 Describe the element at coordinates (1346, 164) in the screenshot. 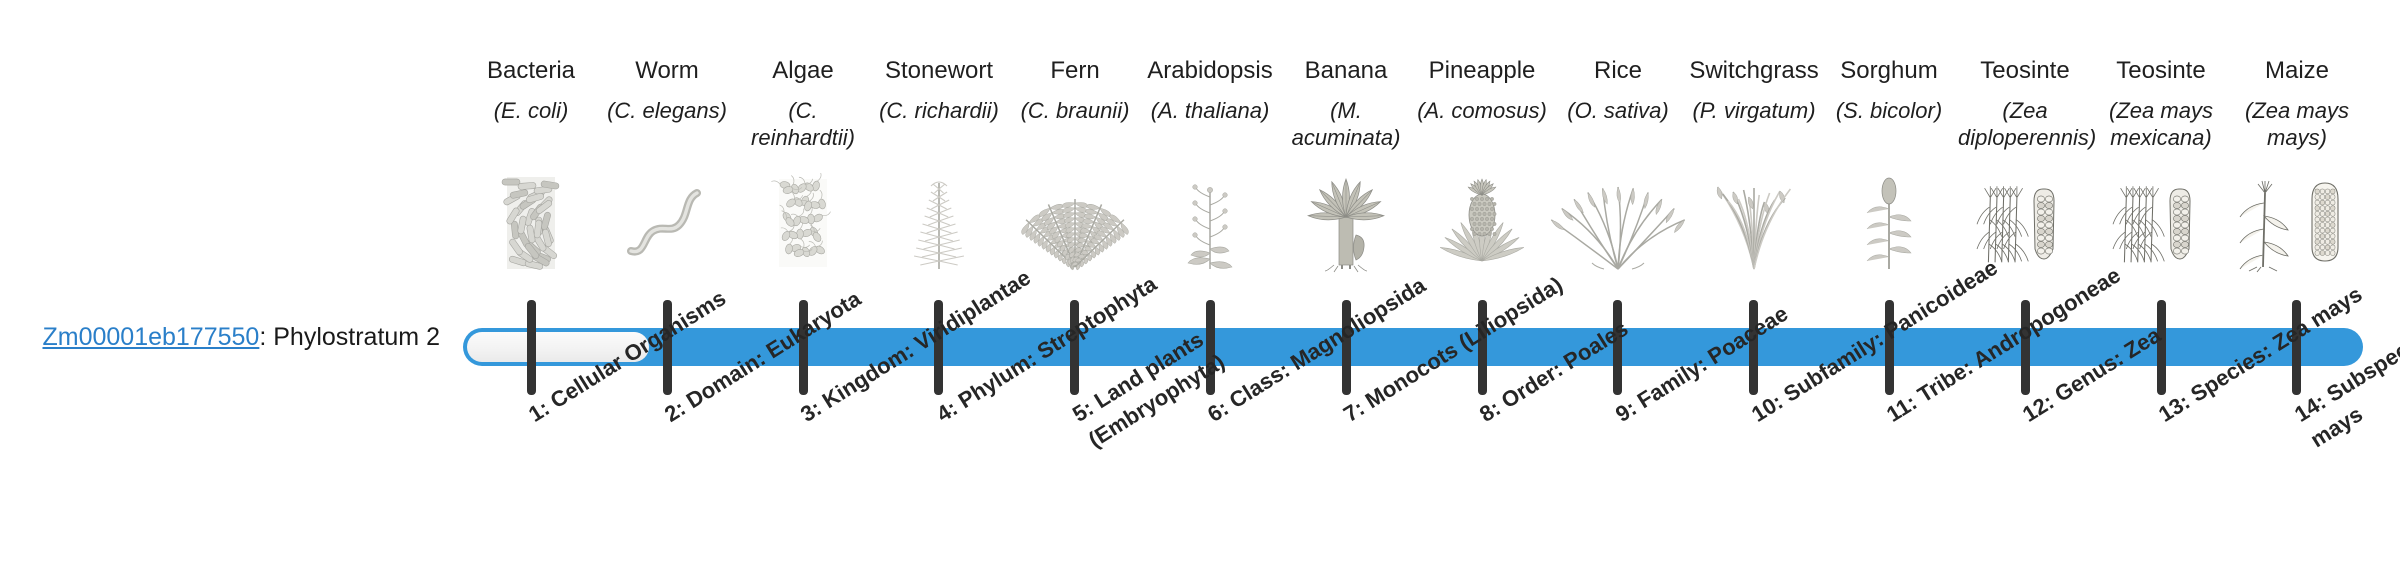

I see `species-column: Banana (M. acuminata)` at that location.